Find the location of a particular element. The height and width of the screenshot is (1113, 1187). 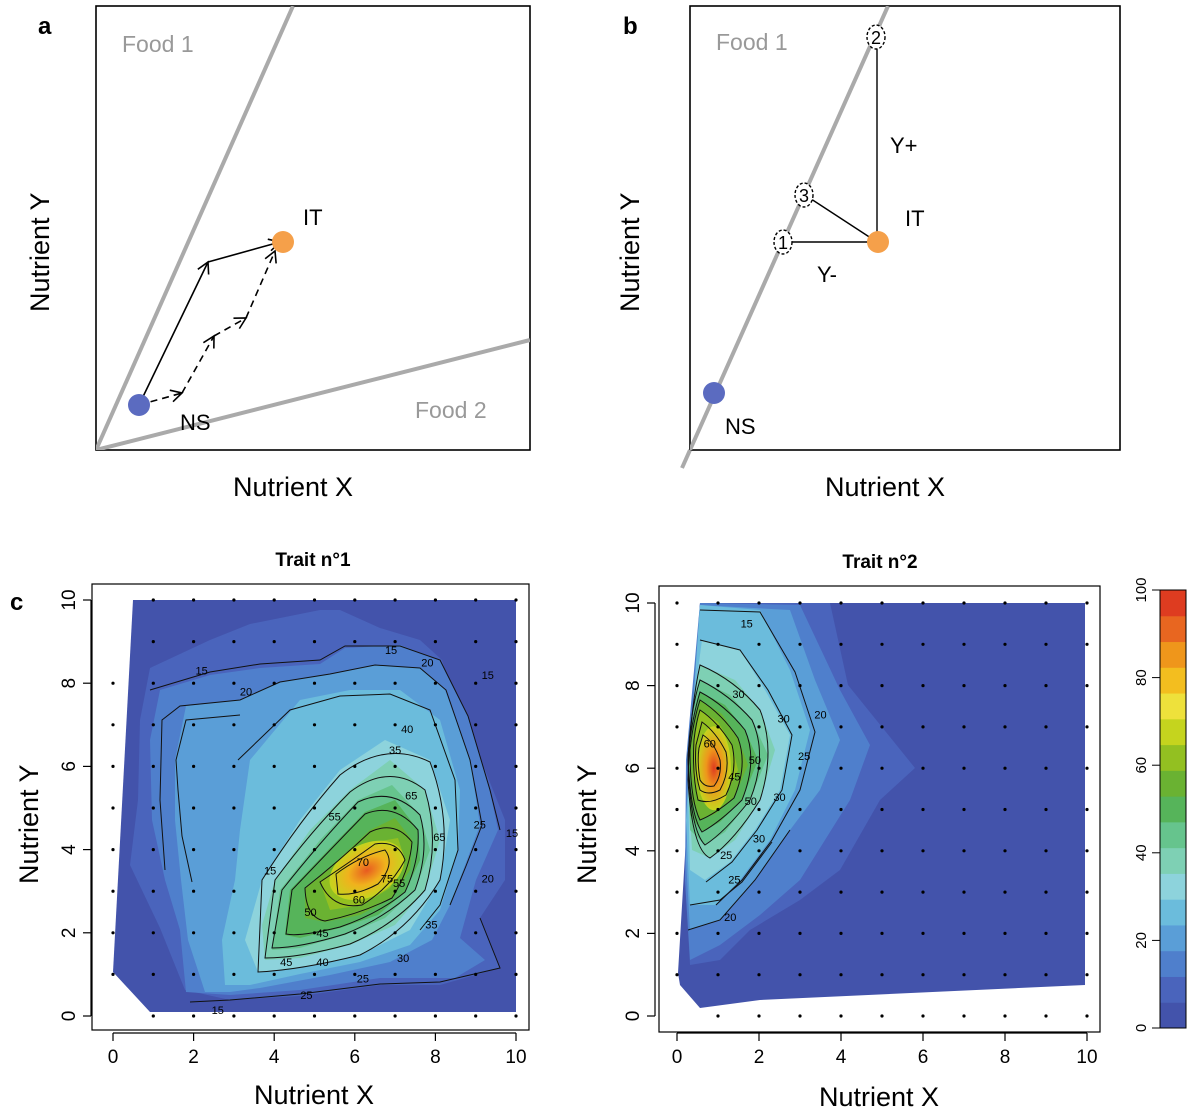

contour-label: 35 is located at coordinates (431, 925).